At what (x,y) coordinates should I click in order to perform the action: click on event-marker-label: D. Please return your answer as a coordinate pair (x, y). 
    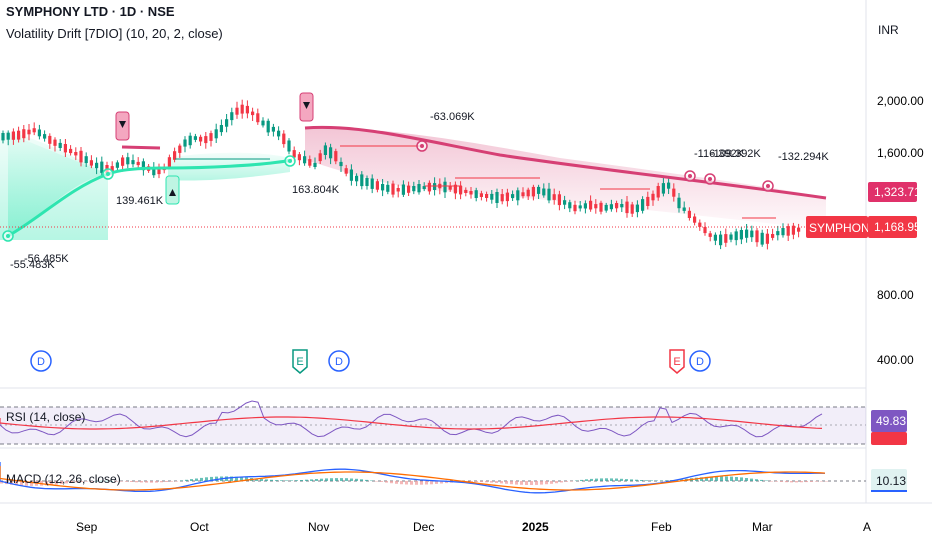
    Looking at the image, I should click on (700, 362).